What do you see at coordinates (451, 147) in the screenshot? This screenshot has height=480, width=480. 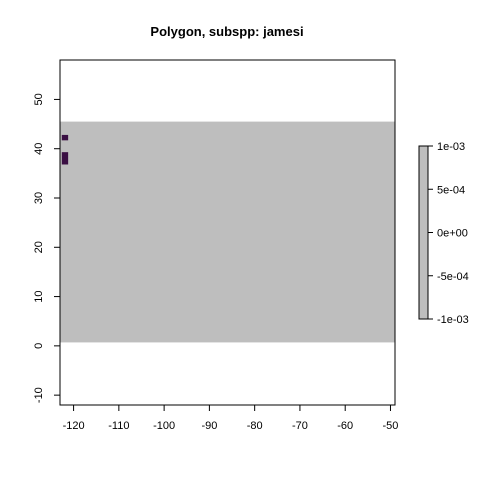 I see `legend-tick-label: 1e-03` at bounding box center [451, 147].